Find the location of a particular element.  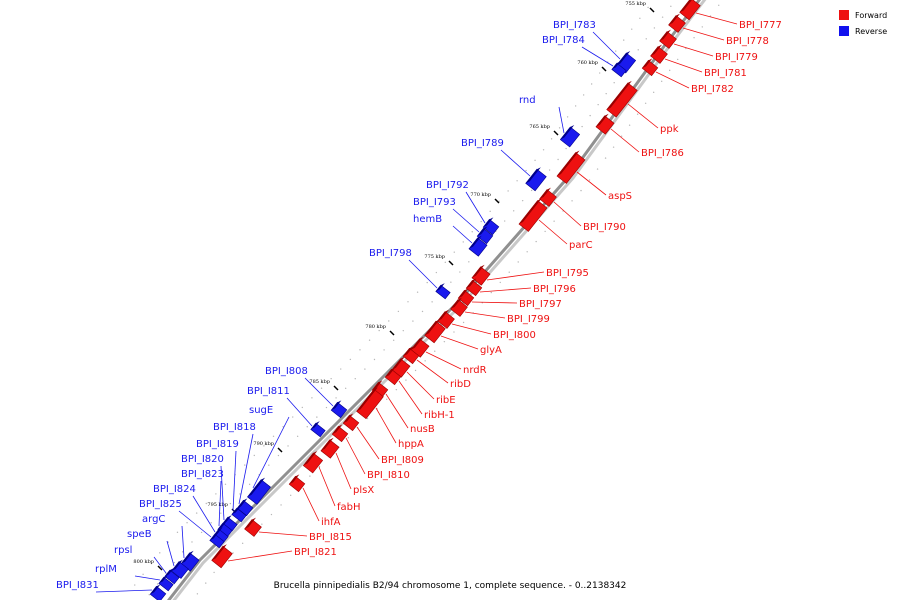

scale-tick-label: 780 kbp is located at coordinates (375, 327).